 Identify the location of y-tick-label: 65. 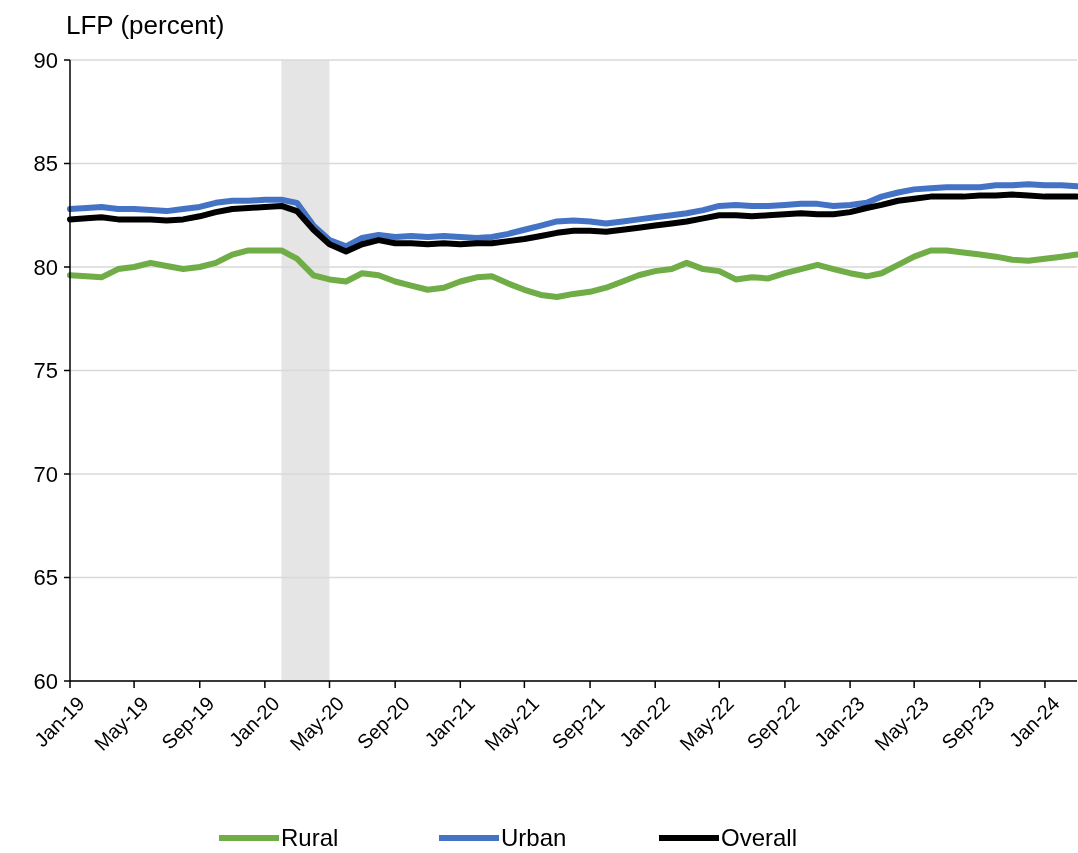
(45, 578).